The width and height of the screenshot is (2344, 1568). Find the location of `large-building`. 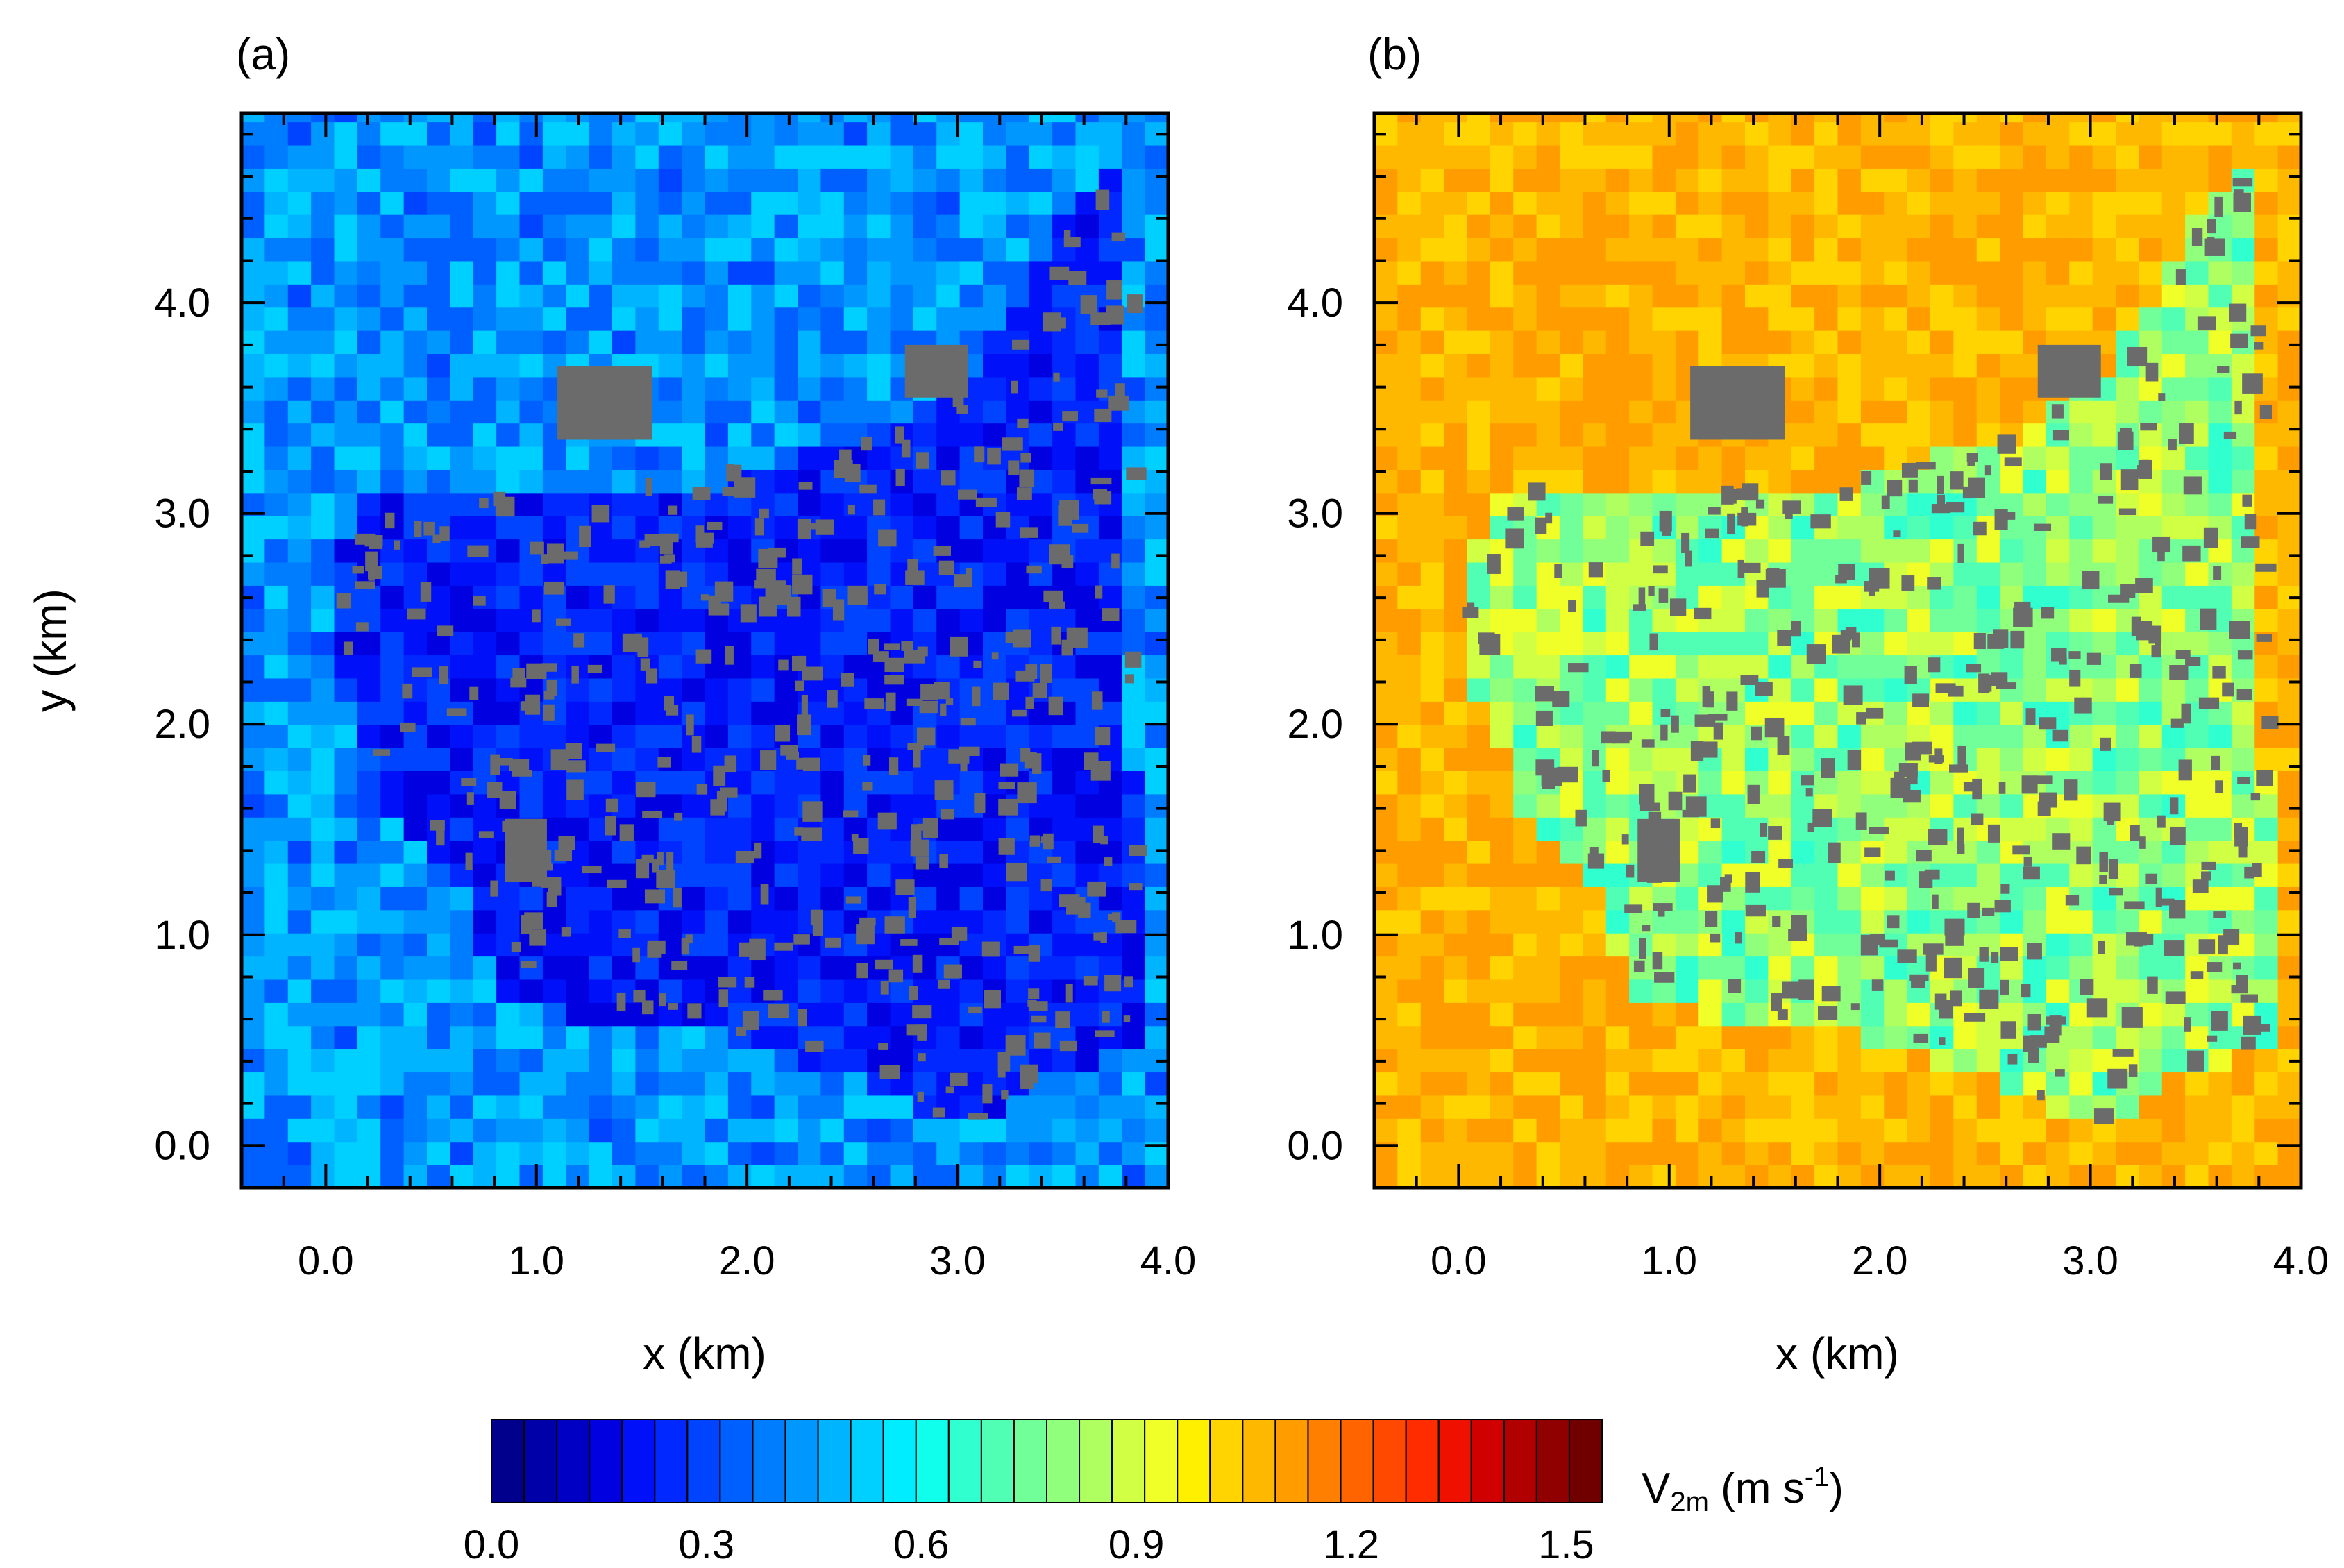

large-building is located at coordinates (2069, 371).